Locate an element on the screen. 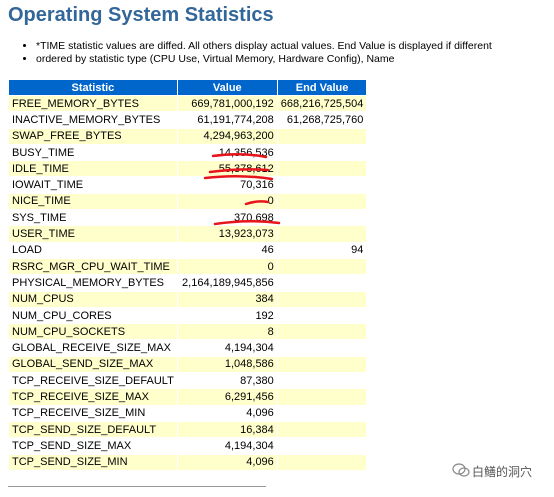  stat-value: 192 is located at coordinates (264, 315).